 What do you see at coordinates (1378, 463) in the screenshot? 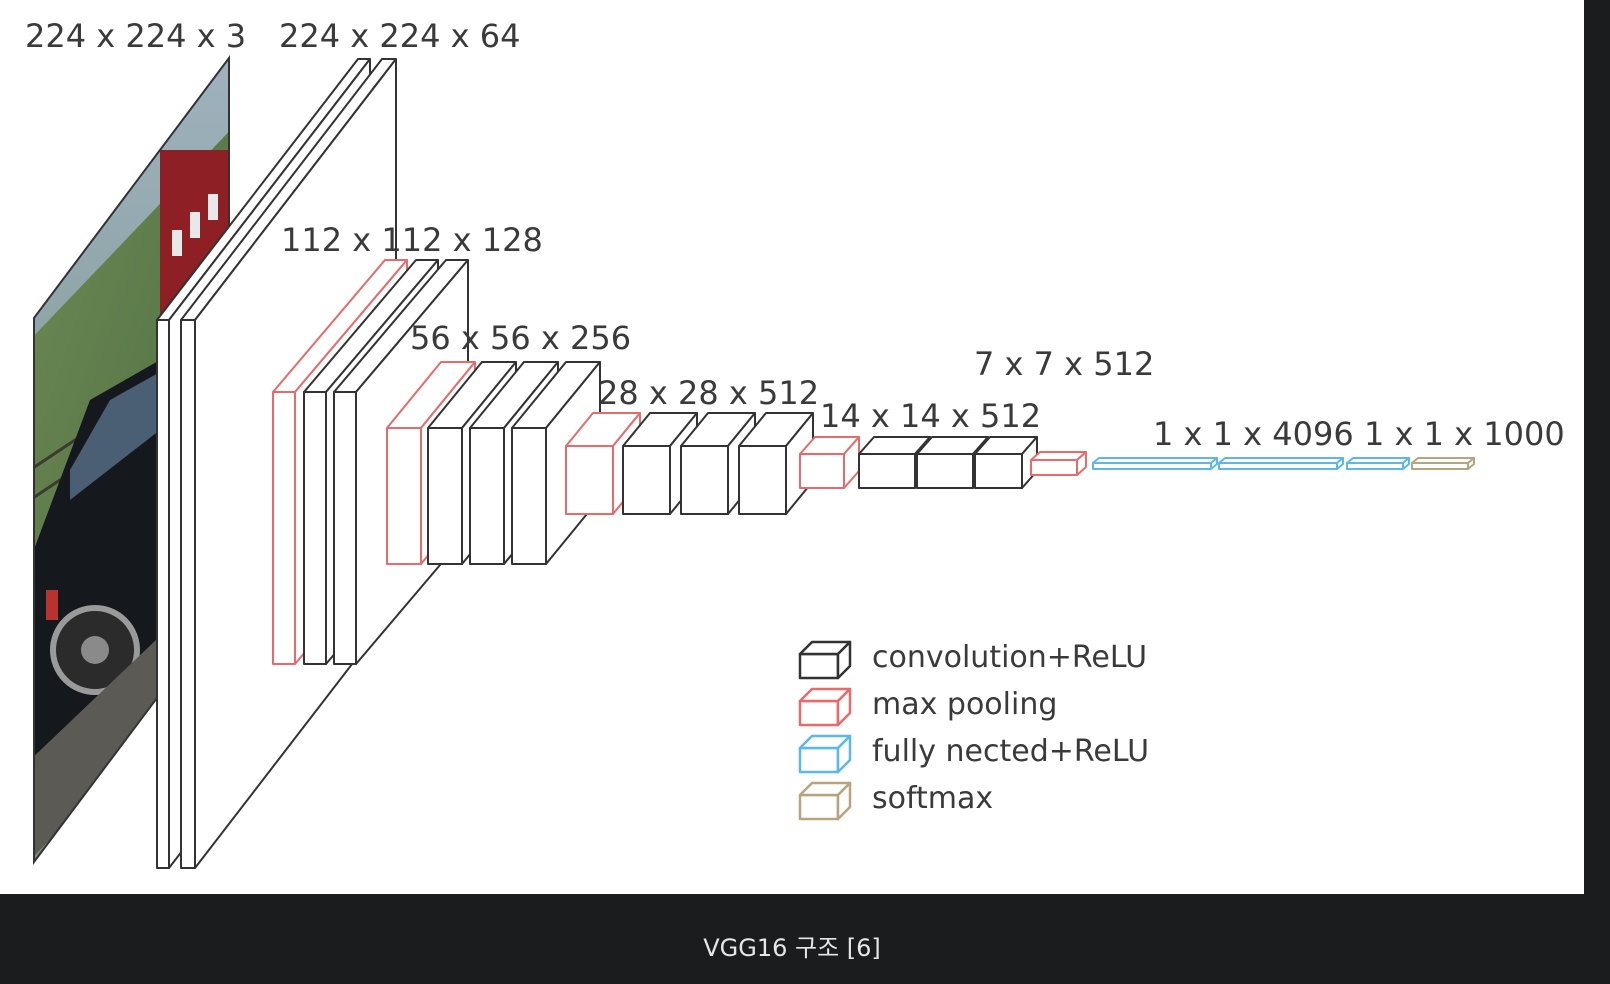
I see `block-fc3` at bounding box center [1378, 463].